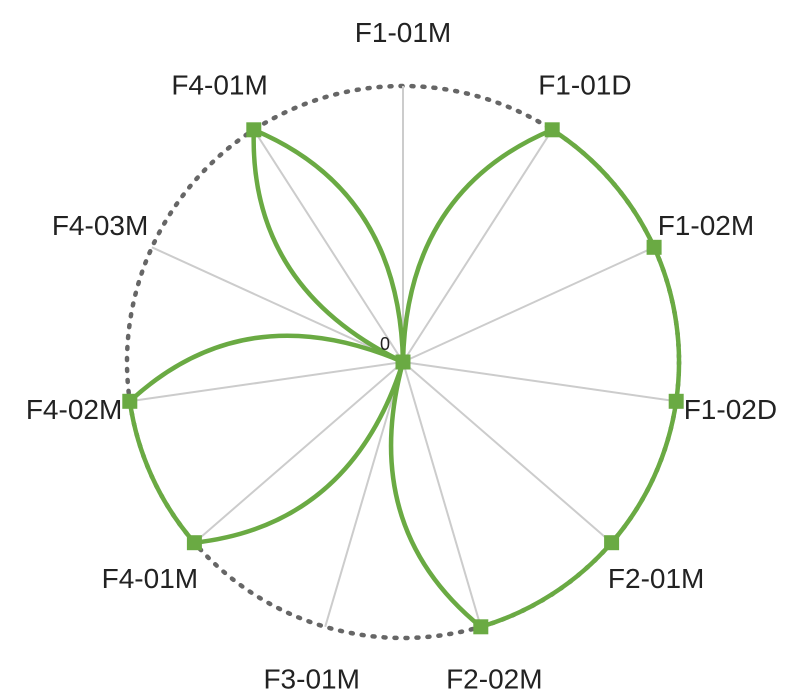 Image resolution: width=788 pixels, height=698 pixels. What do you see at coordinates (100, 225) in the screenshot?
I see `axis-label-9: F4-03M` at bounding box center [100, 225].